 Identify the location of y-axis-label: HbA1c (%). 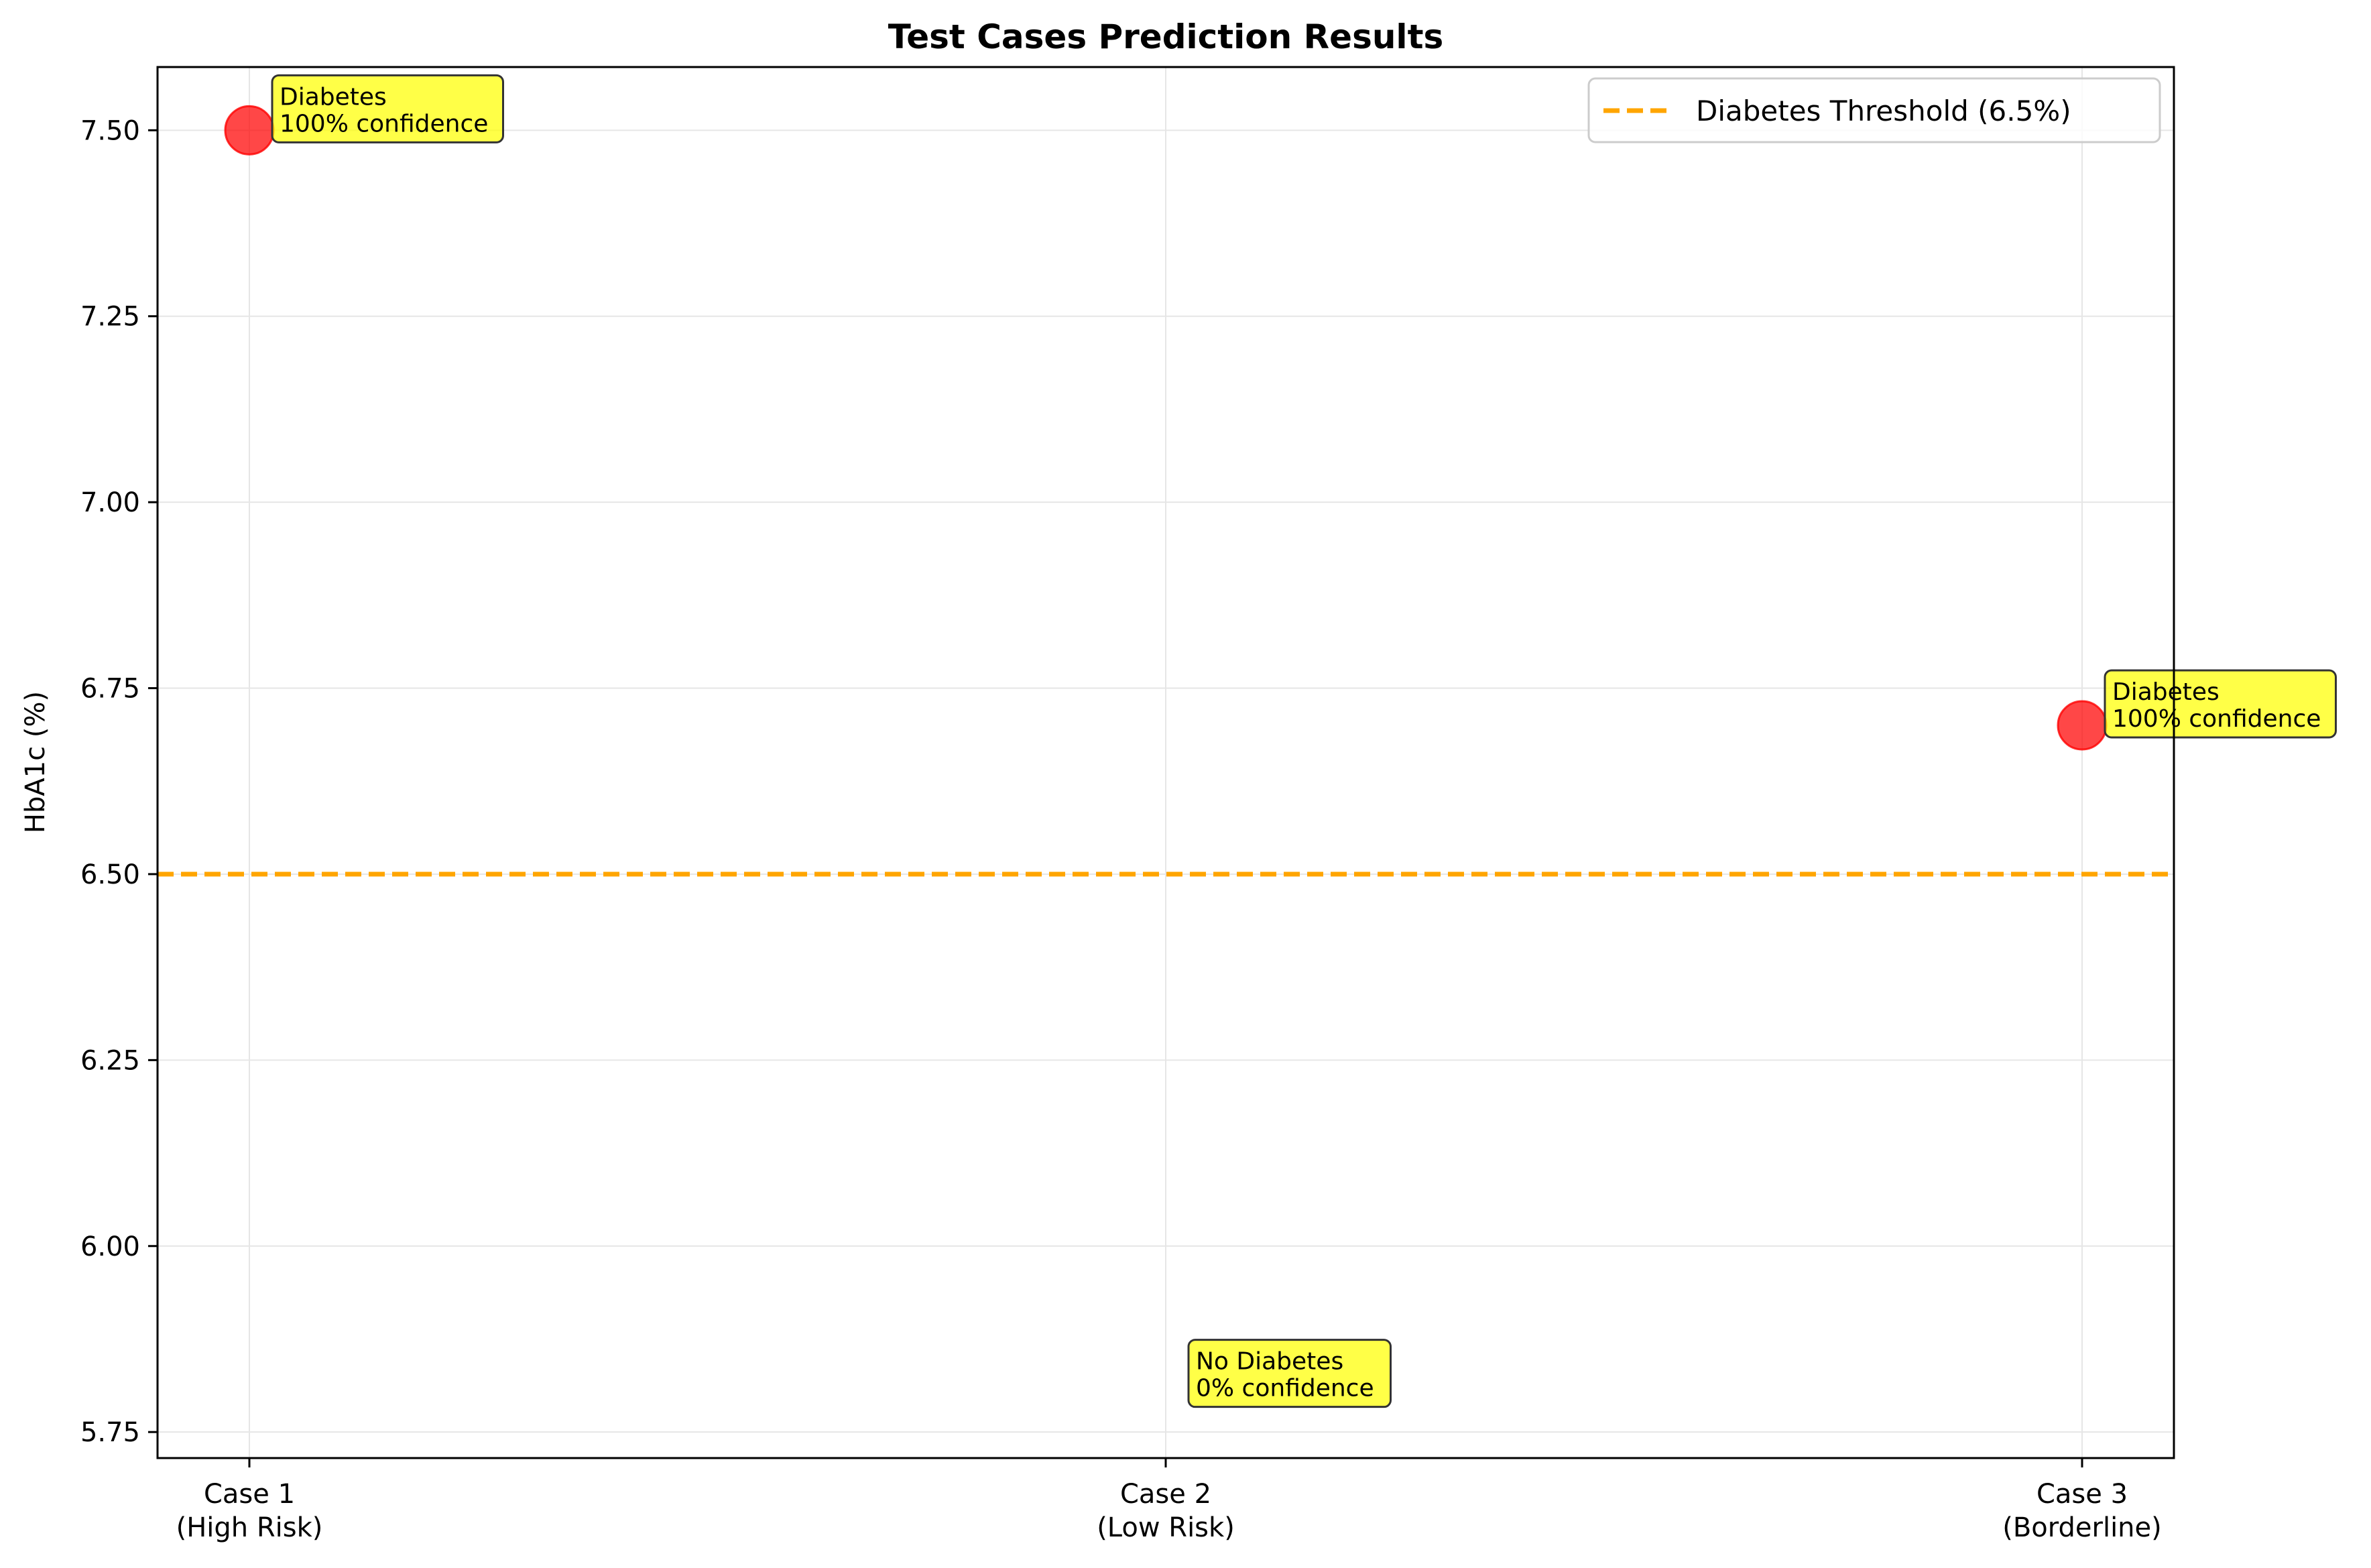
(35, 762).